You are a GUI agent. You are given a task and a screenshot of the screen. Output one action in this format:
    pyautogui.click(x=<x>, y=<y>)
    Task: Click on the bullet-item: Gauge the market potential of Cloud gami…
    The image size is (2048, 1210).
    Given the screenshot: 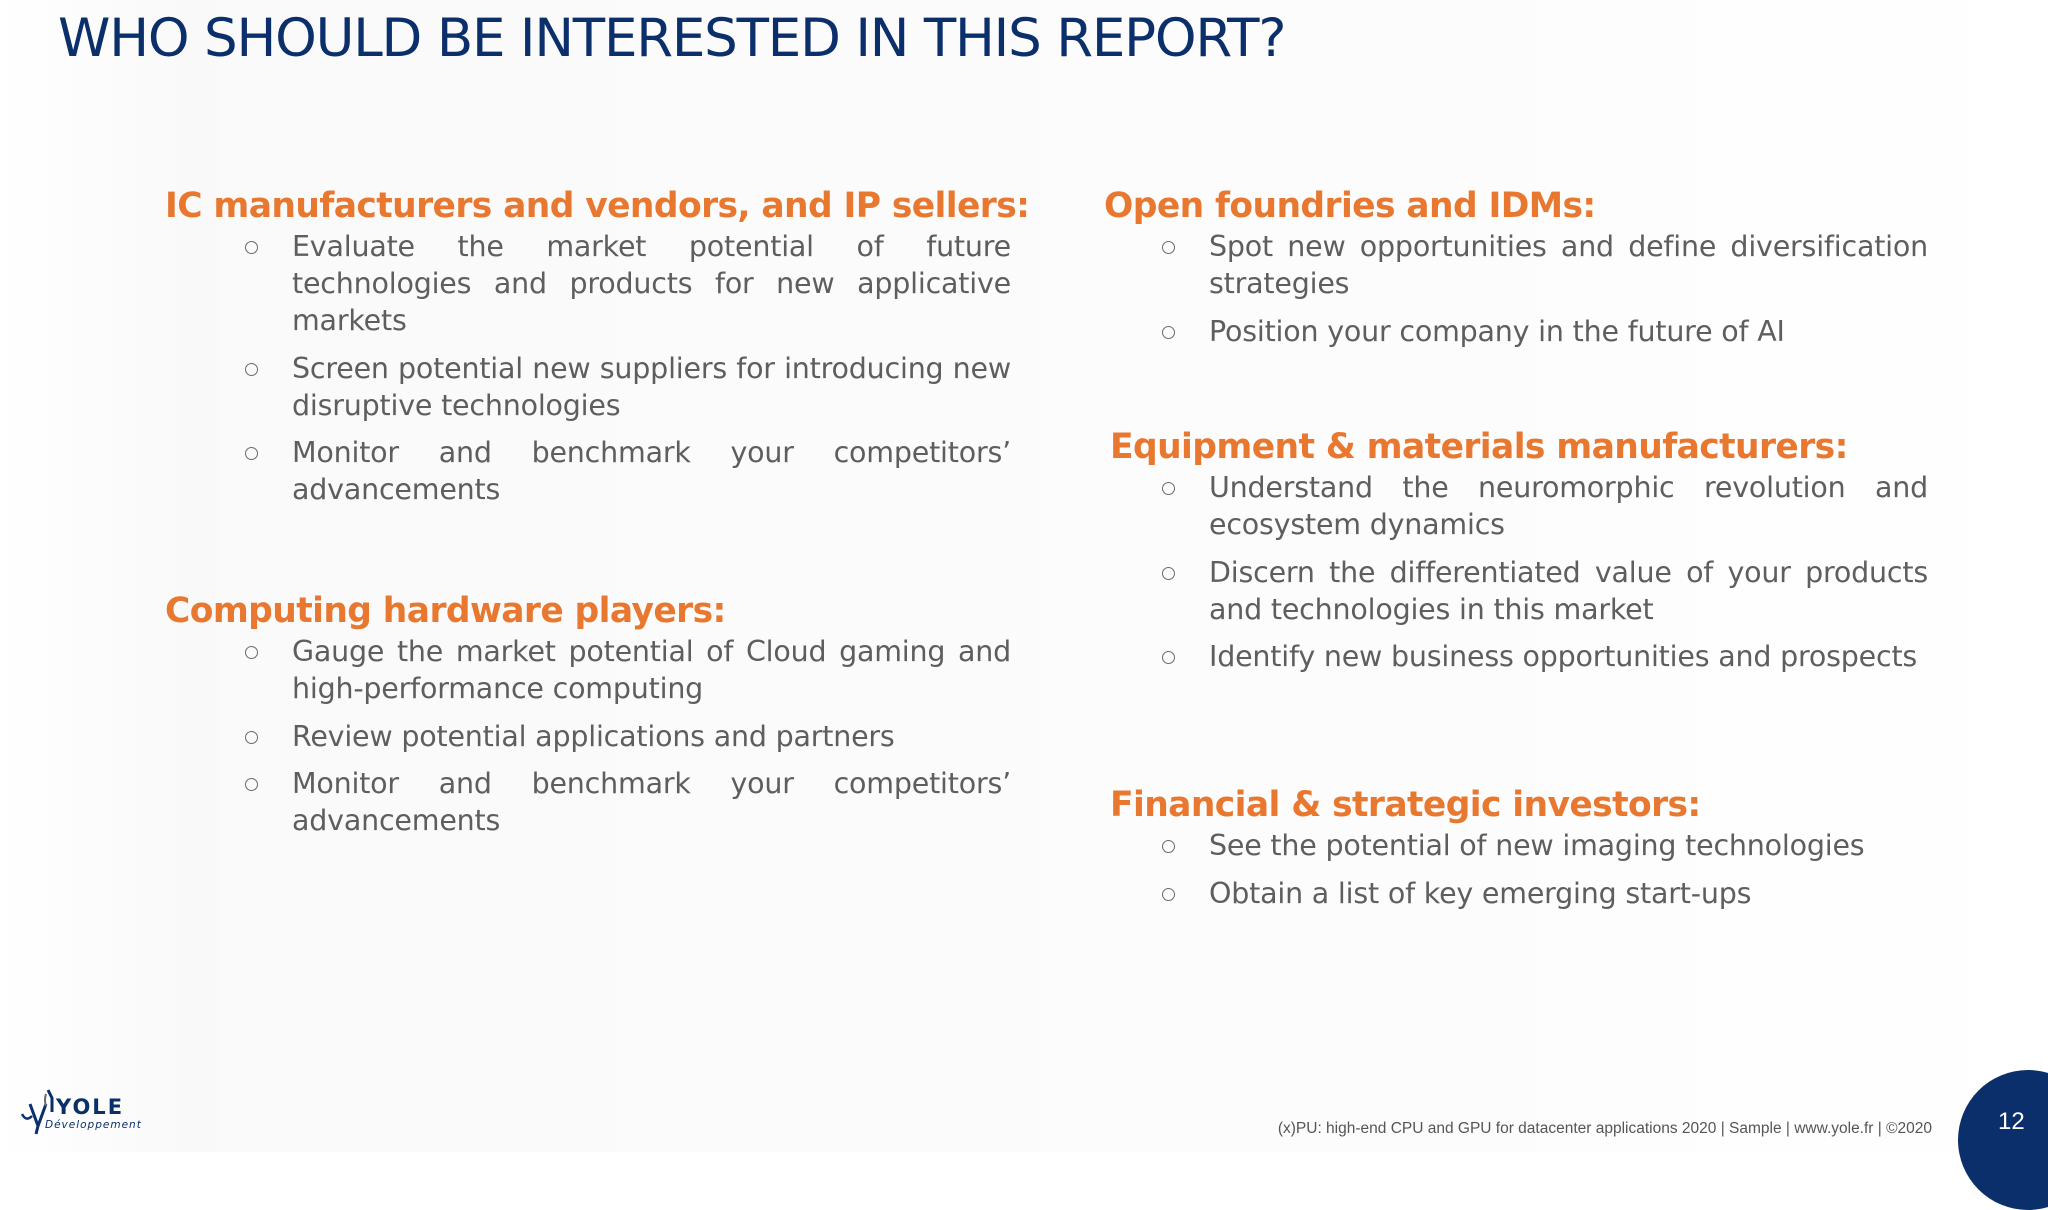 What is the action you would take?
    pyautogui.click(x=628, y=670)
    